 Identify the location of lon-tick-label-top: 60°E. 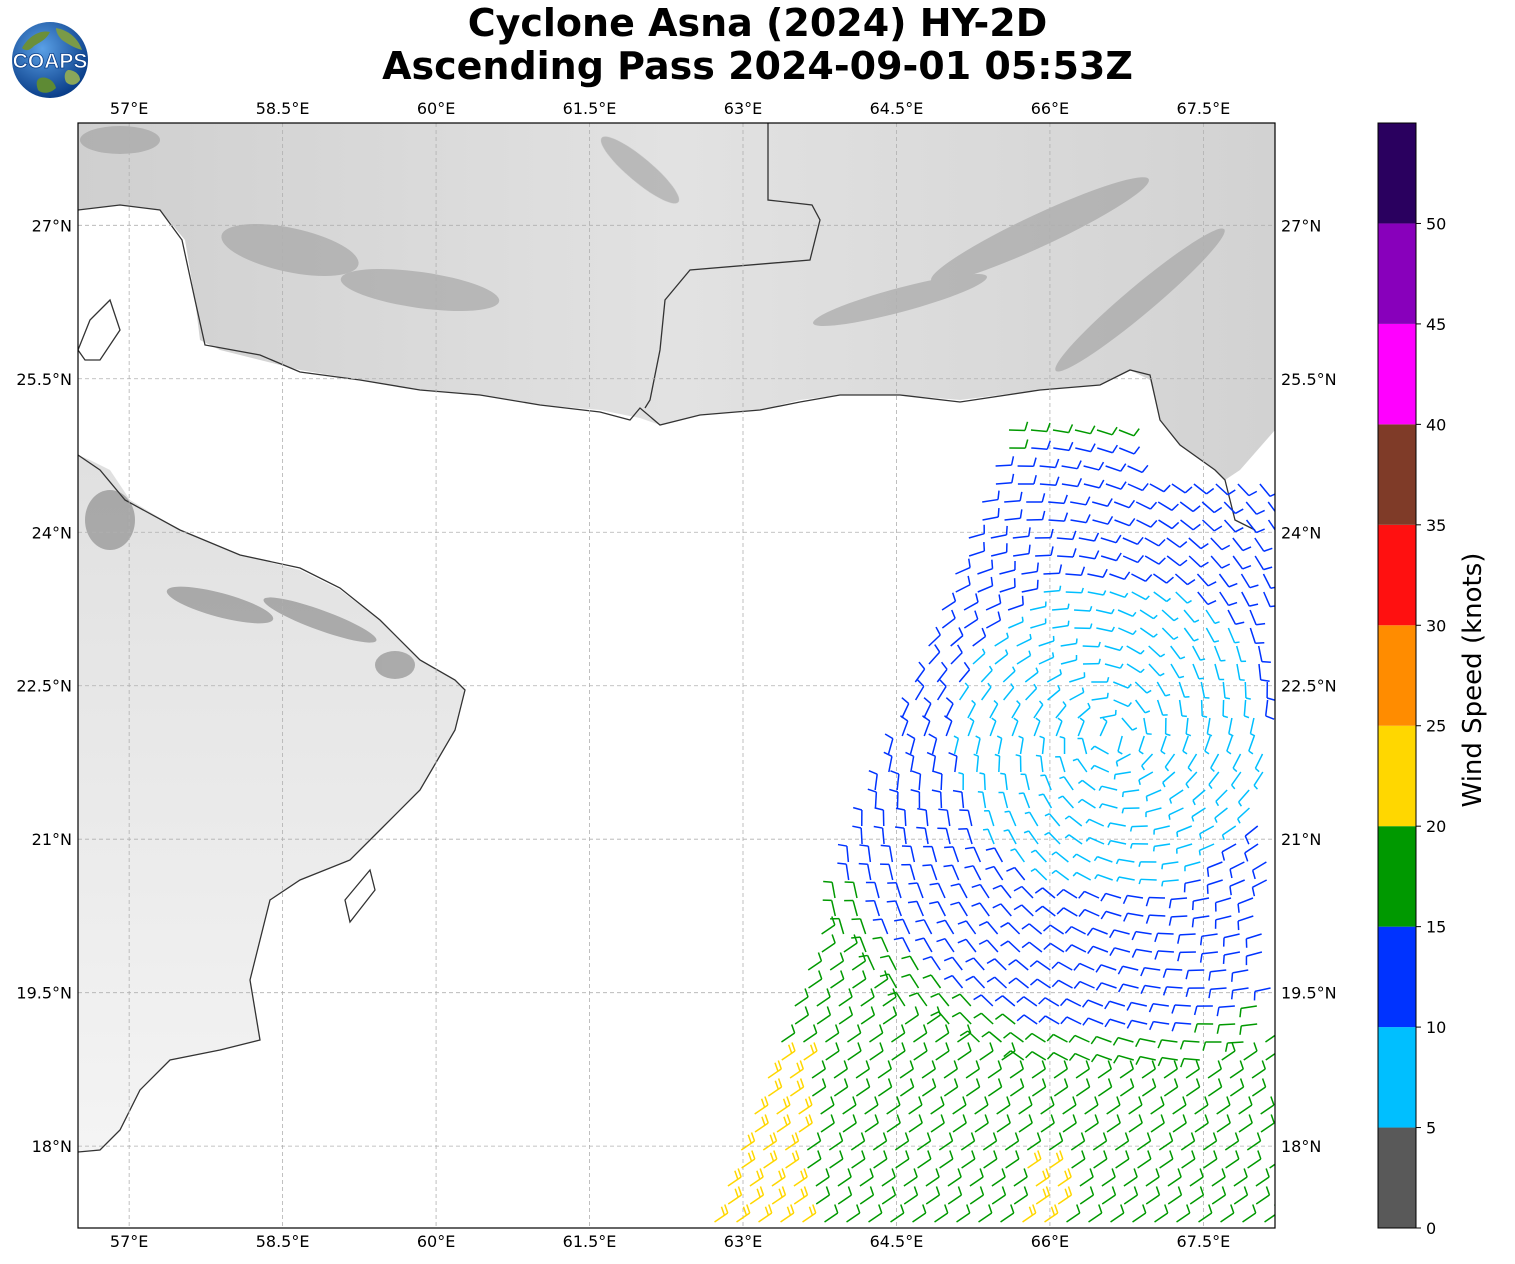
(436, 108).